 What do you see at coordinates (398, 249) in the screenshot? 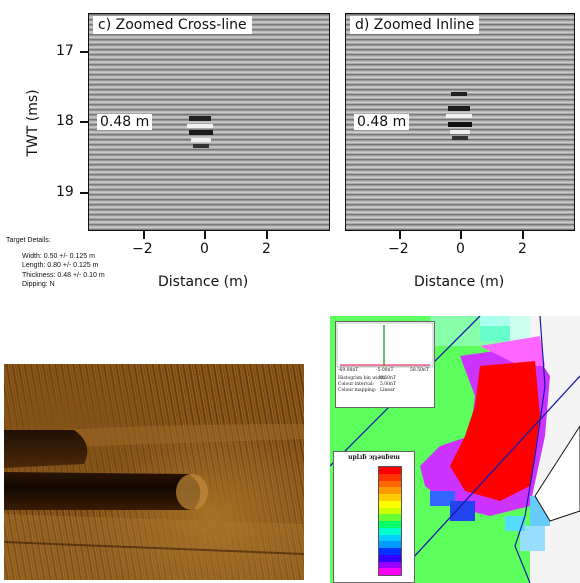
I see `panel-d-xtick-label-neg2: −2` at bounding box center [398, 249].